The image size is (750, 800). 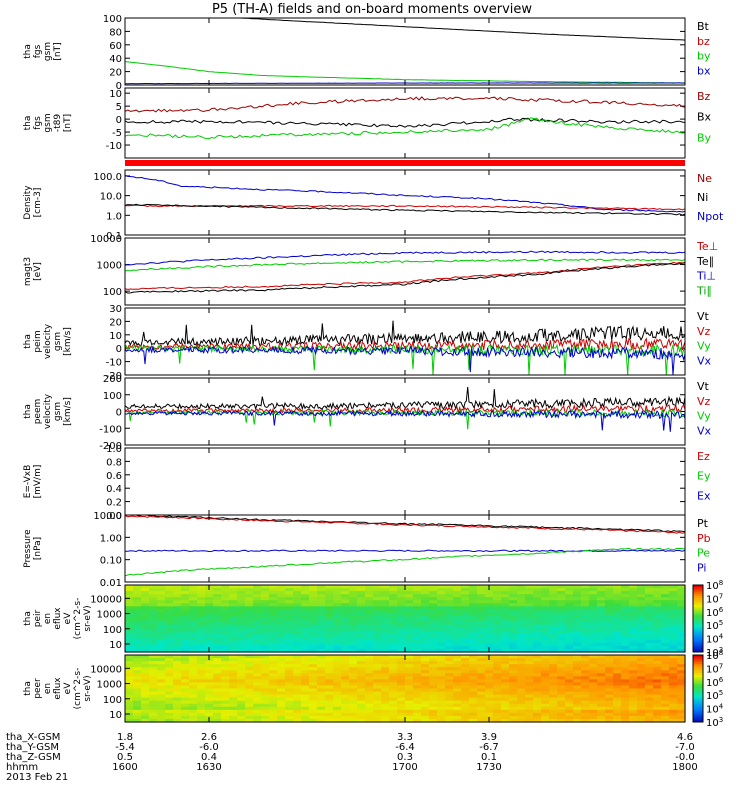 What do you see at coordinates (28, 271) in the screenshot?
I see `temperature-ylabel-line: magt3` at bounding box center [28, 271].